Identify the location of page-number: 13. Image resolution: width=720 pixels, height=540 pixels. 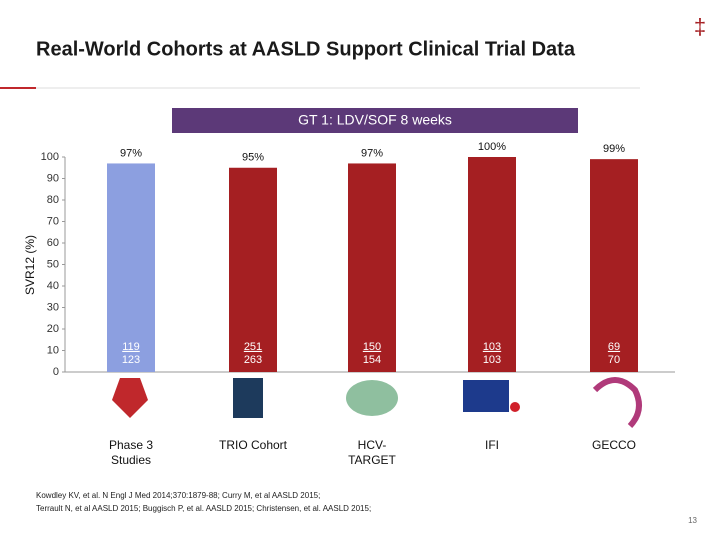
(692, 520).